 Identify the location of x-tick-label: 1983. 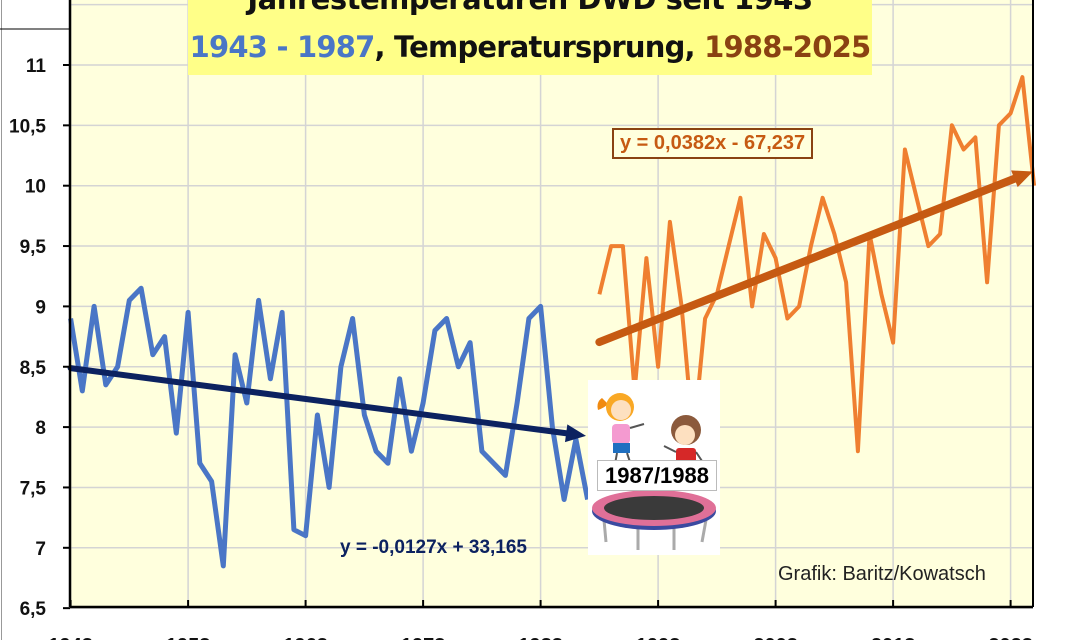
(540, 637).